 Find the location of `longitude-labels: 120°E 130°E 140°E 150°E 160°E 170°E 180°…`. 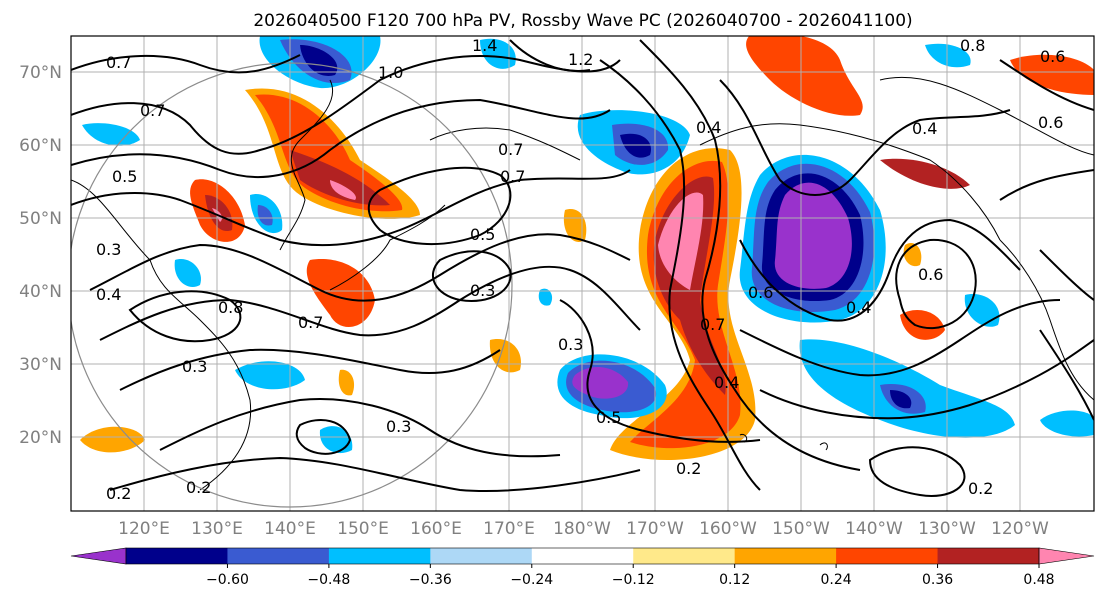

longitude-labels: 120°E 130°E 140°E 150°E 160°E 170°E 180°… is located at coordinates (583, 529).